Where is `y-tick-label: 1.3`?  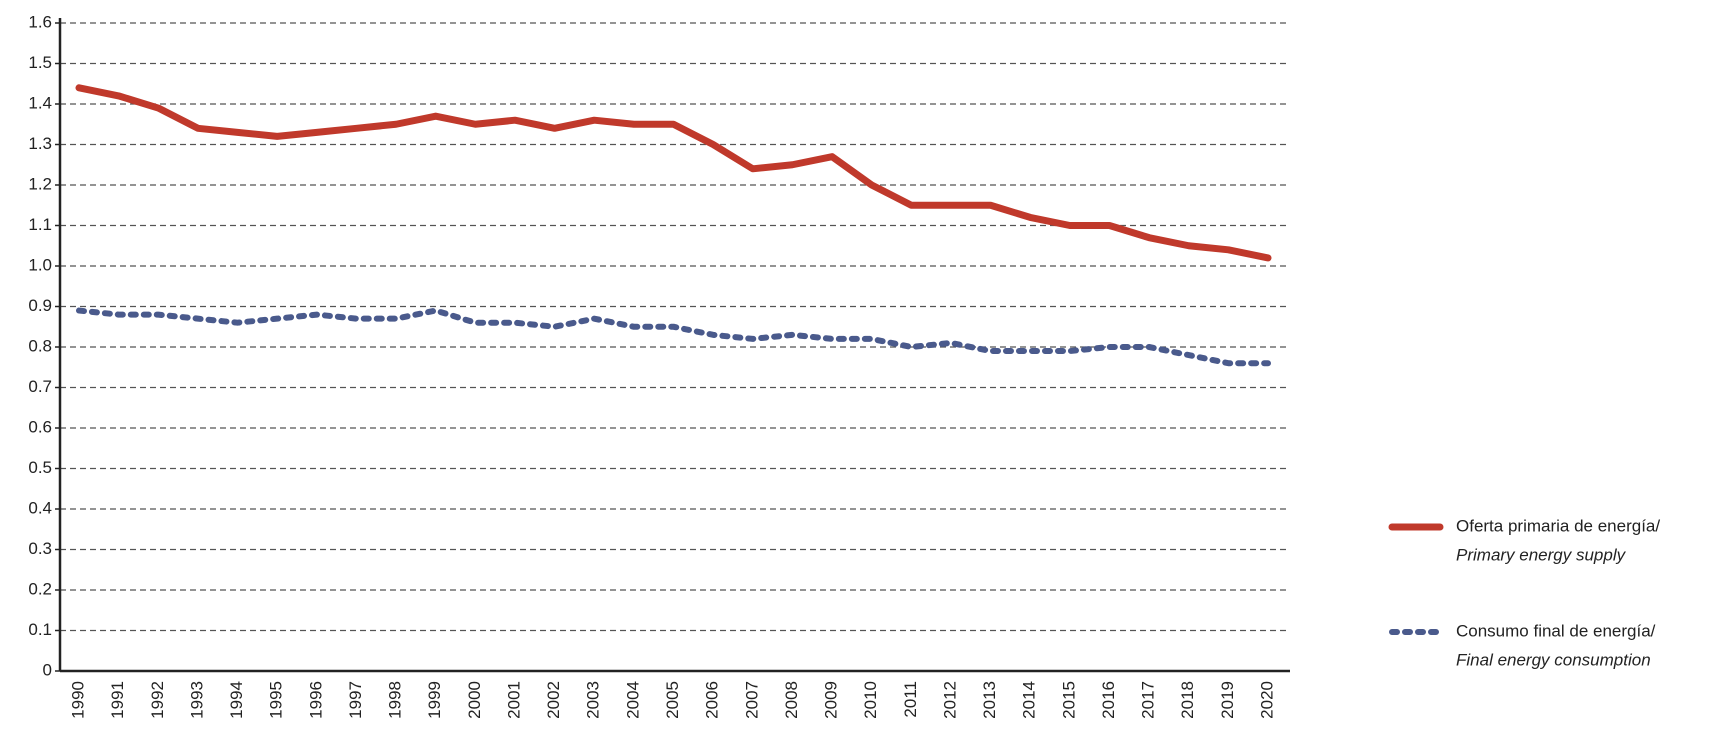 y-tick-label: 1.3 is located at coordinates (40, 143).